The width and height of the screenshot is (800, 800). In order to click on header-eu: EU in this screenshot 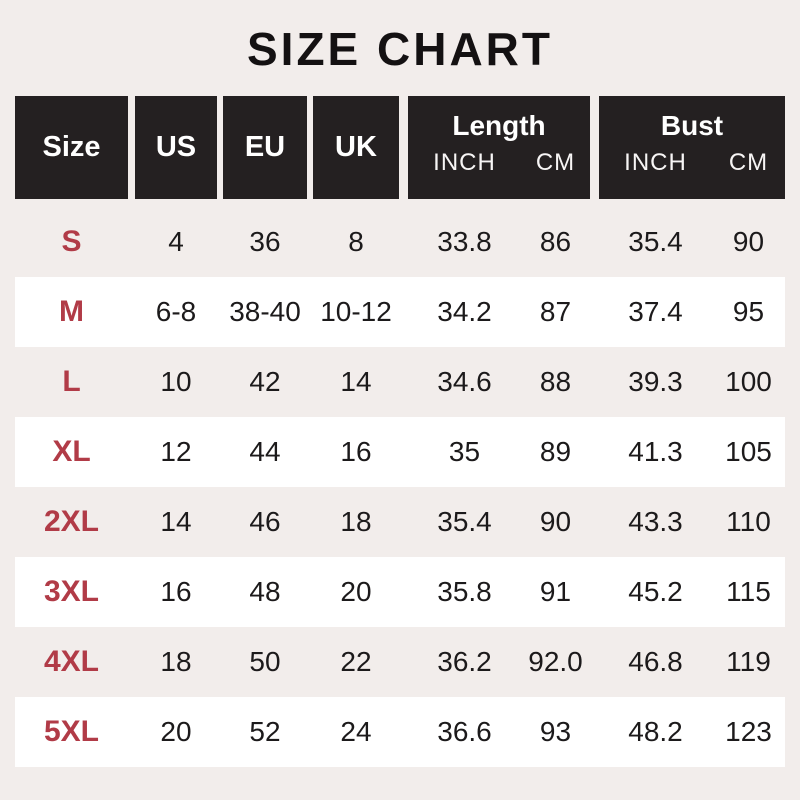, I will do `click(265, 147)`.